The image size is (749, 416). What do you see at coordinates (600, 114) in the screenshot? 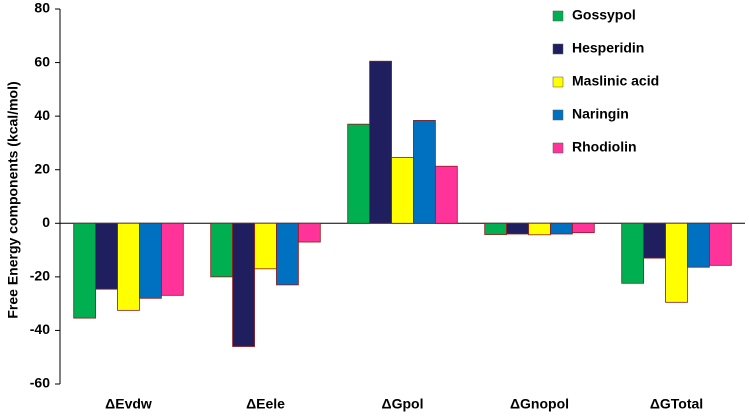
I see `legend-label: Naringin` at bounding box center [600, 114].